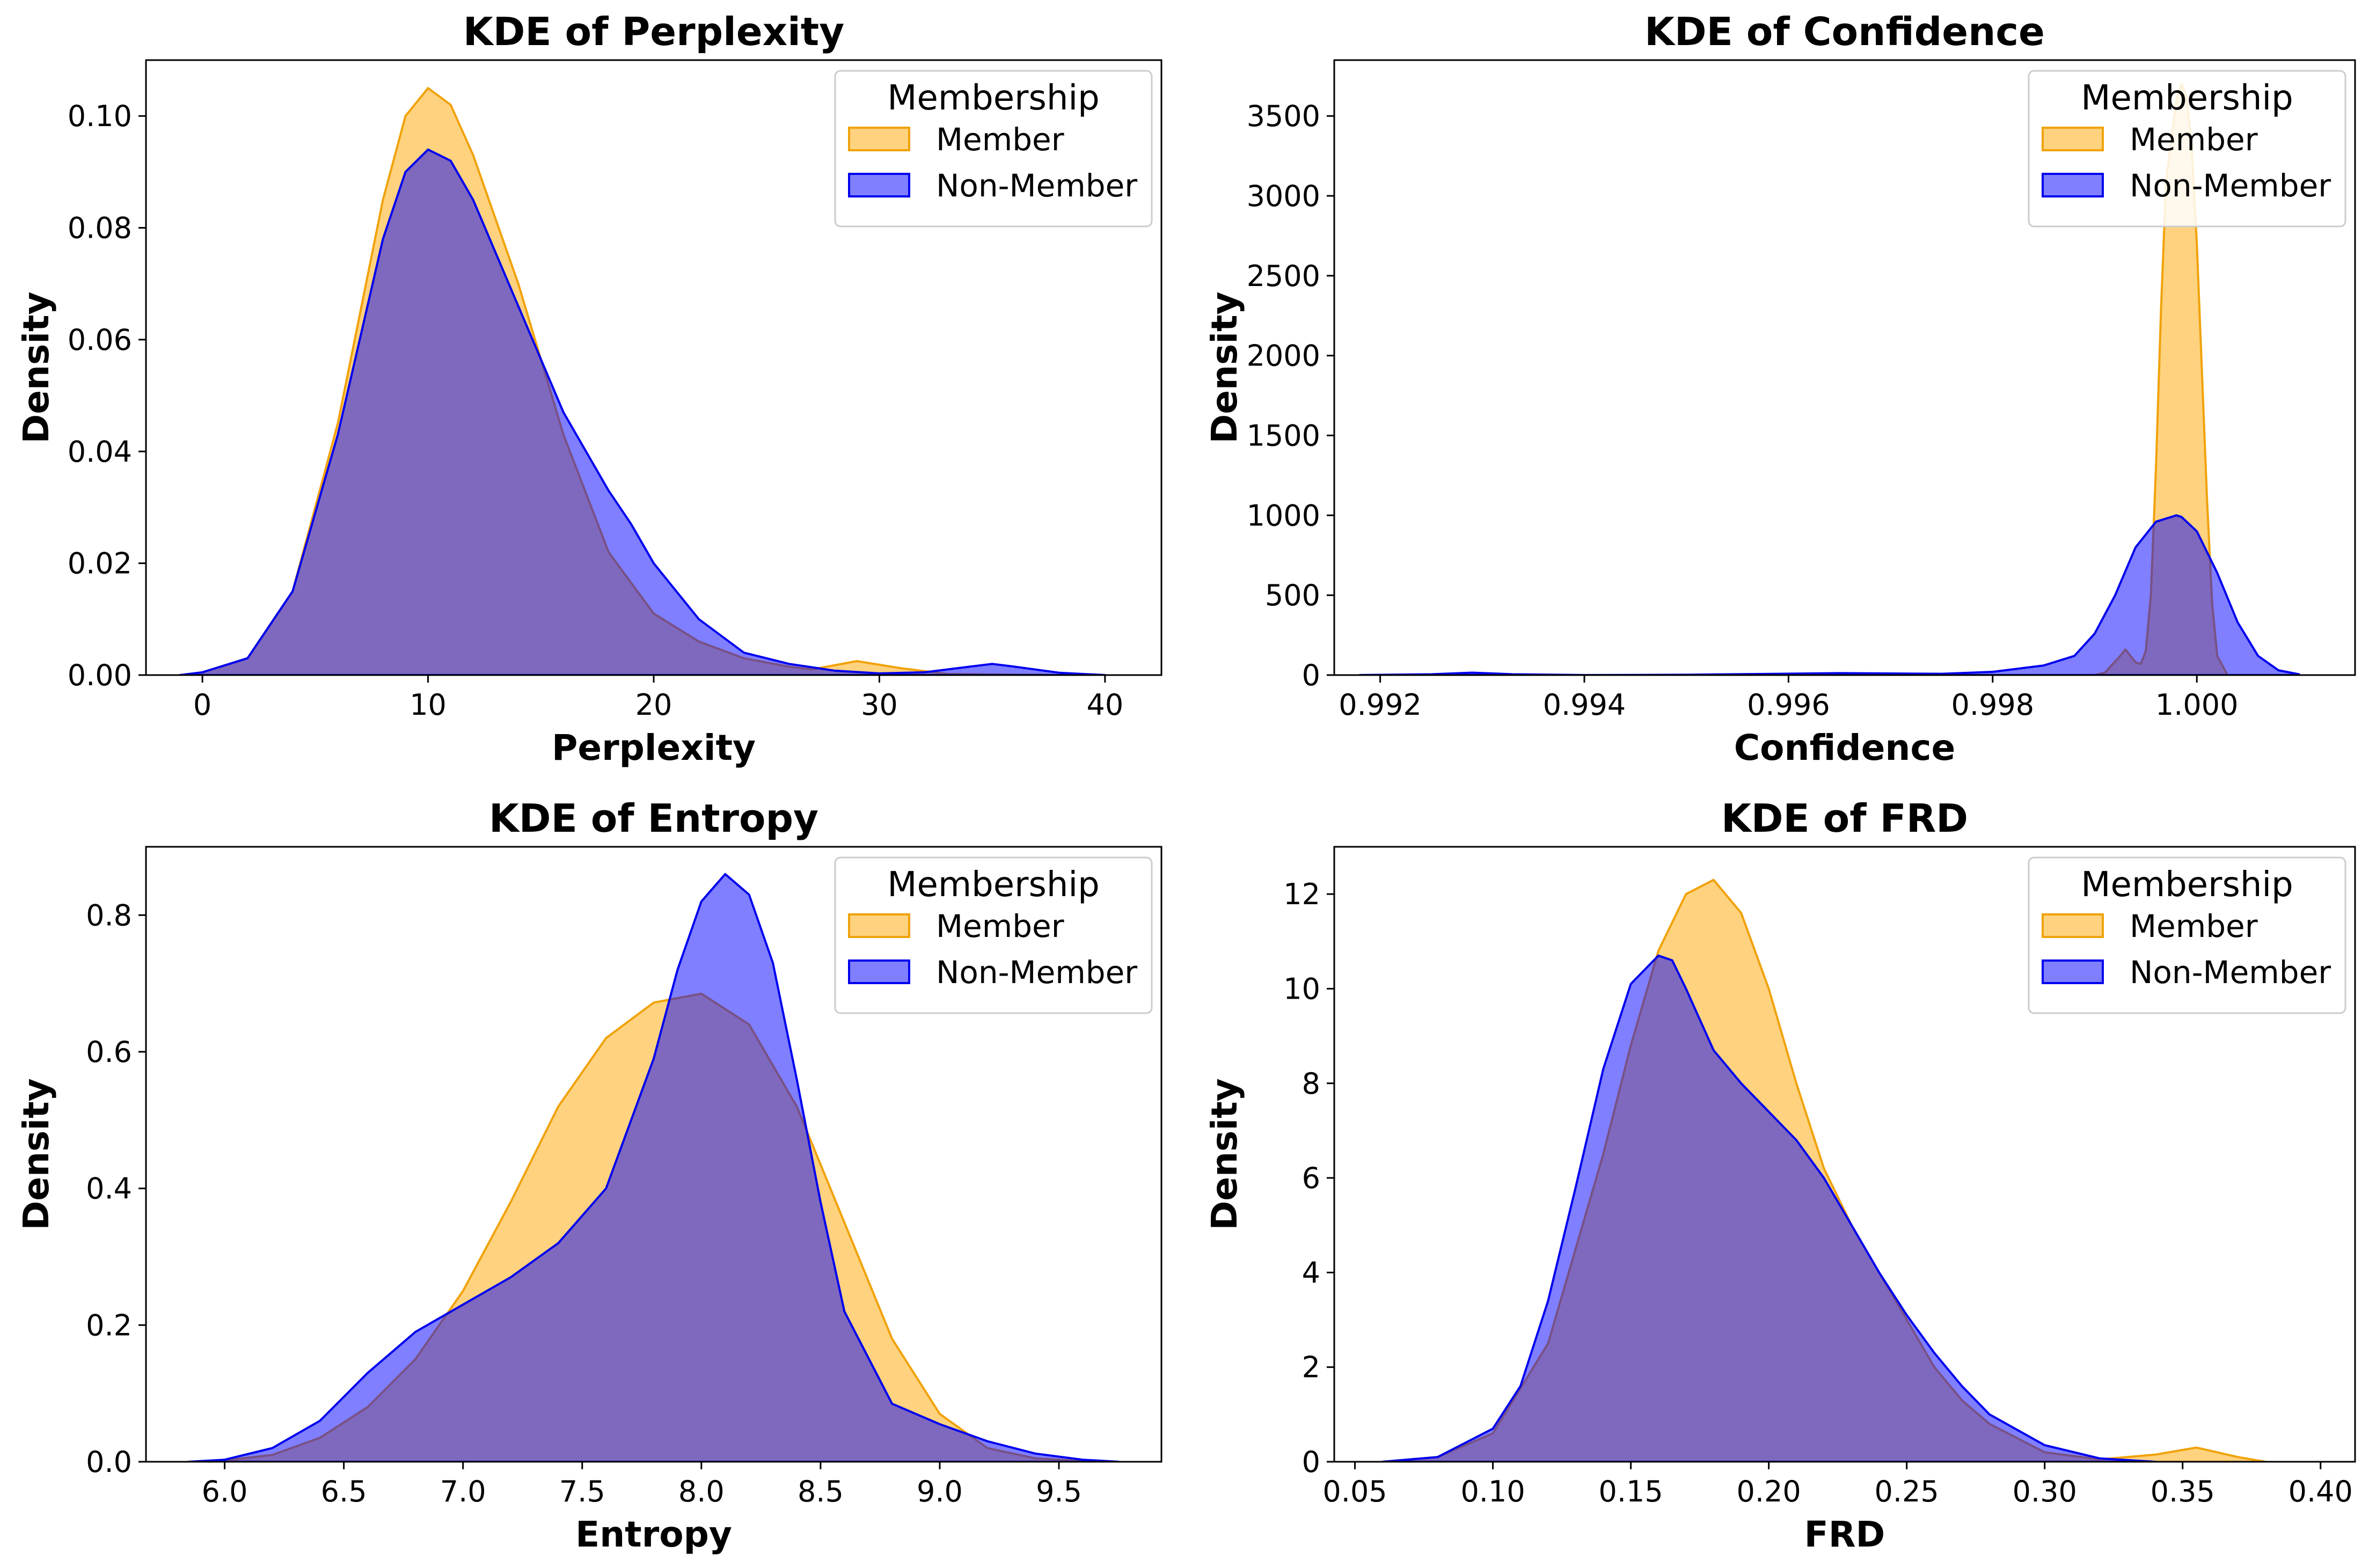 The width and height of the screenshot is (2369, 1568). I want to click on x-tick-label: 0.05, so click(1354, 1491).